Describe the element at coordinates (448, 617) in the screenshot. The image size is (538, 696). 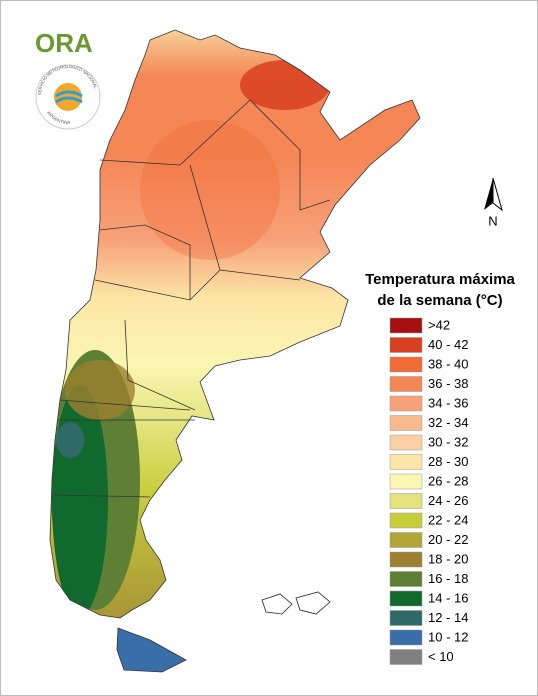
I see `legend-label: 12 - 14` at that location.